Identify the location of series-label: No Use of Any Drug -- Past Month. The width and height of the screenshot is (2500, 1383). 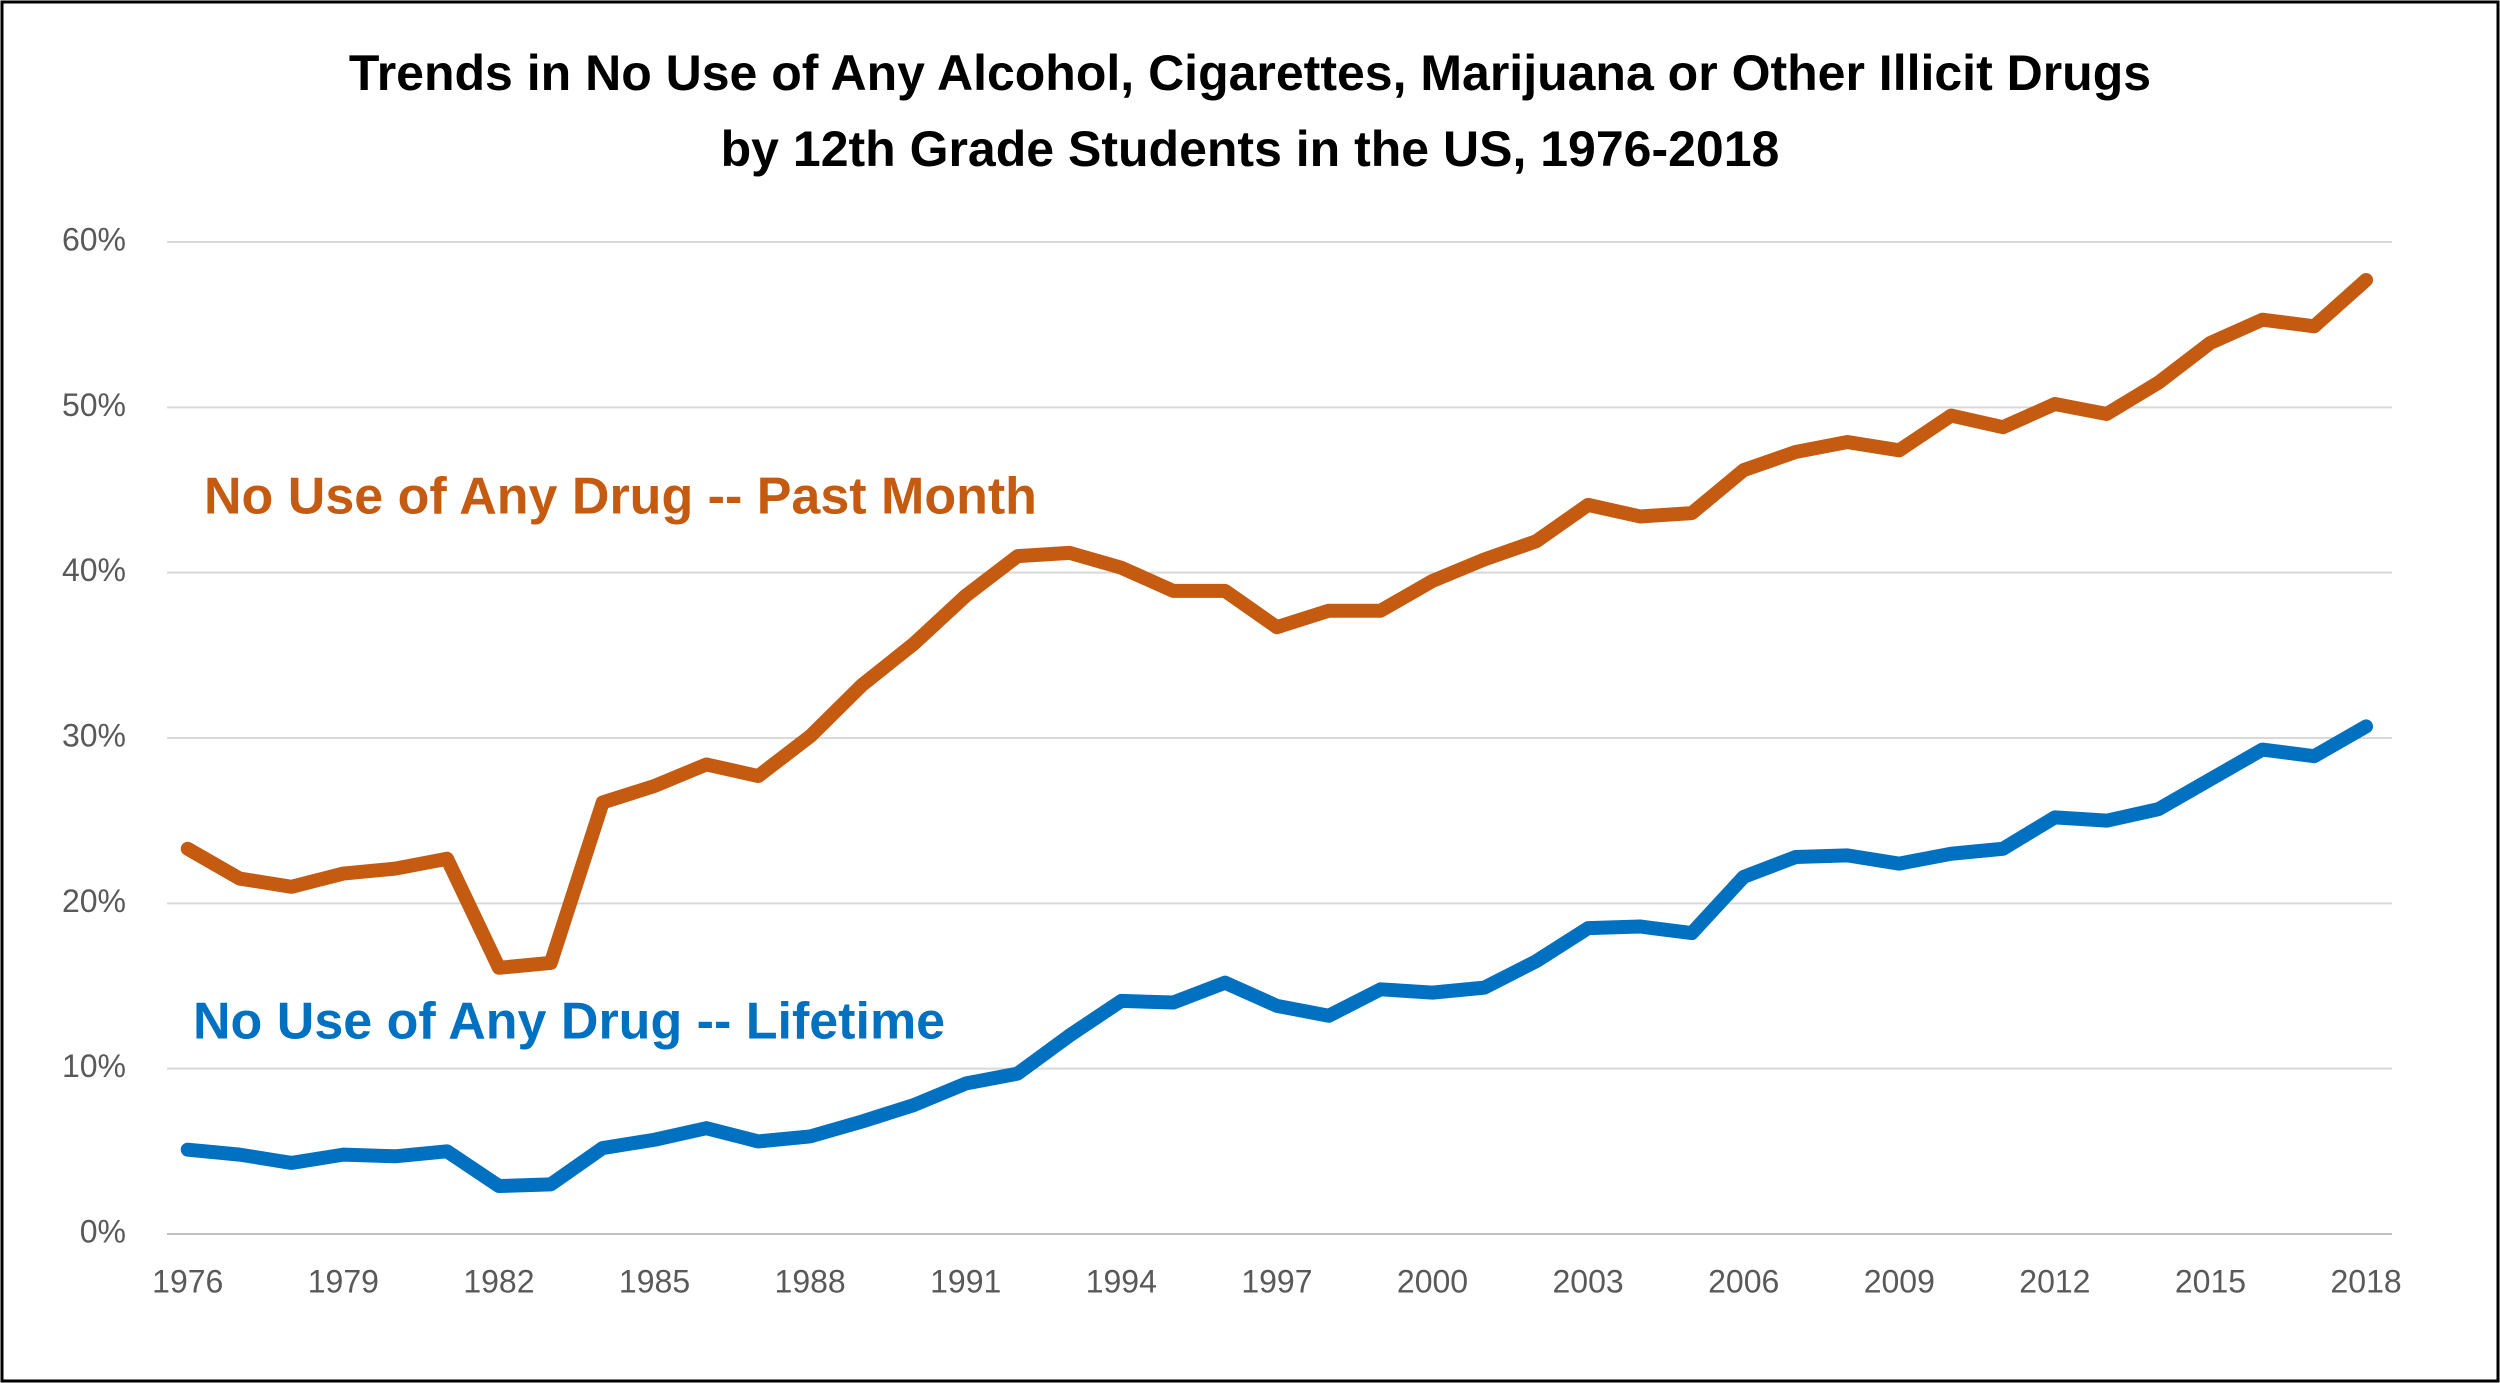
(620, 497).